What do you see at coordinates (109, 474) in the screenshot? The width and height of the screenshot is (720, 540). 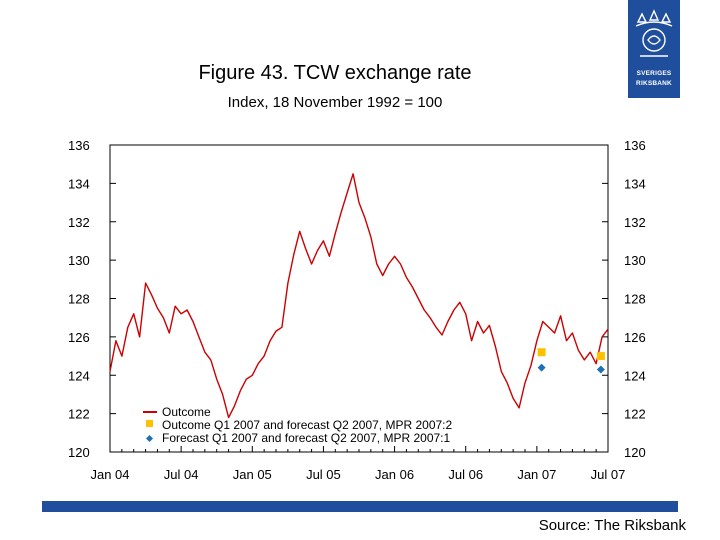 I see `x-tick-label: Jan 04` at bounding box center [109, 474].